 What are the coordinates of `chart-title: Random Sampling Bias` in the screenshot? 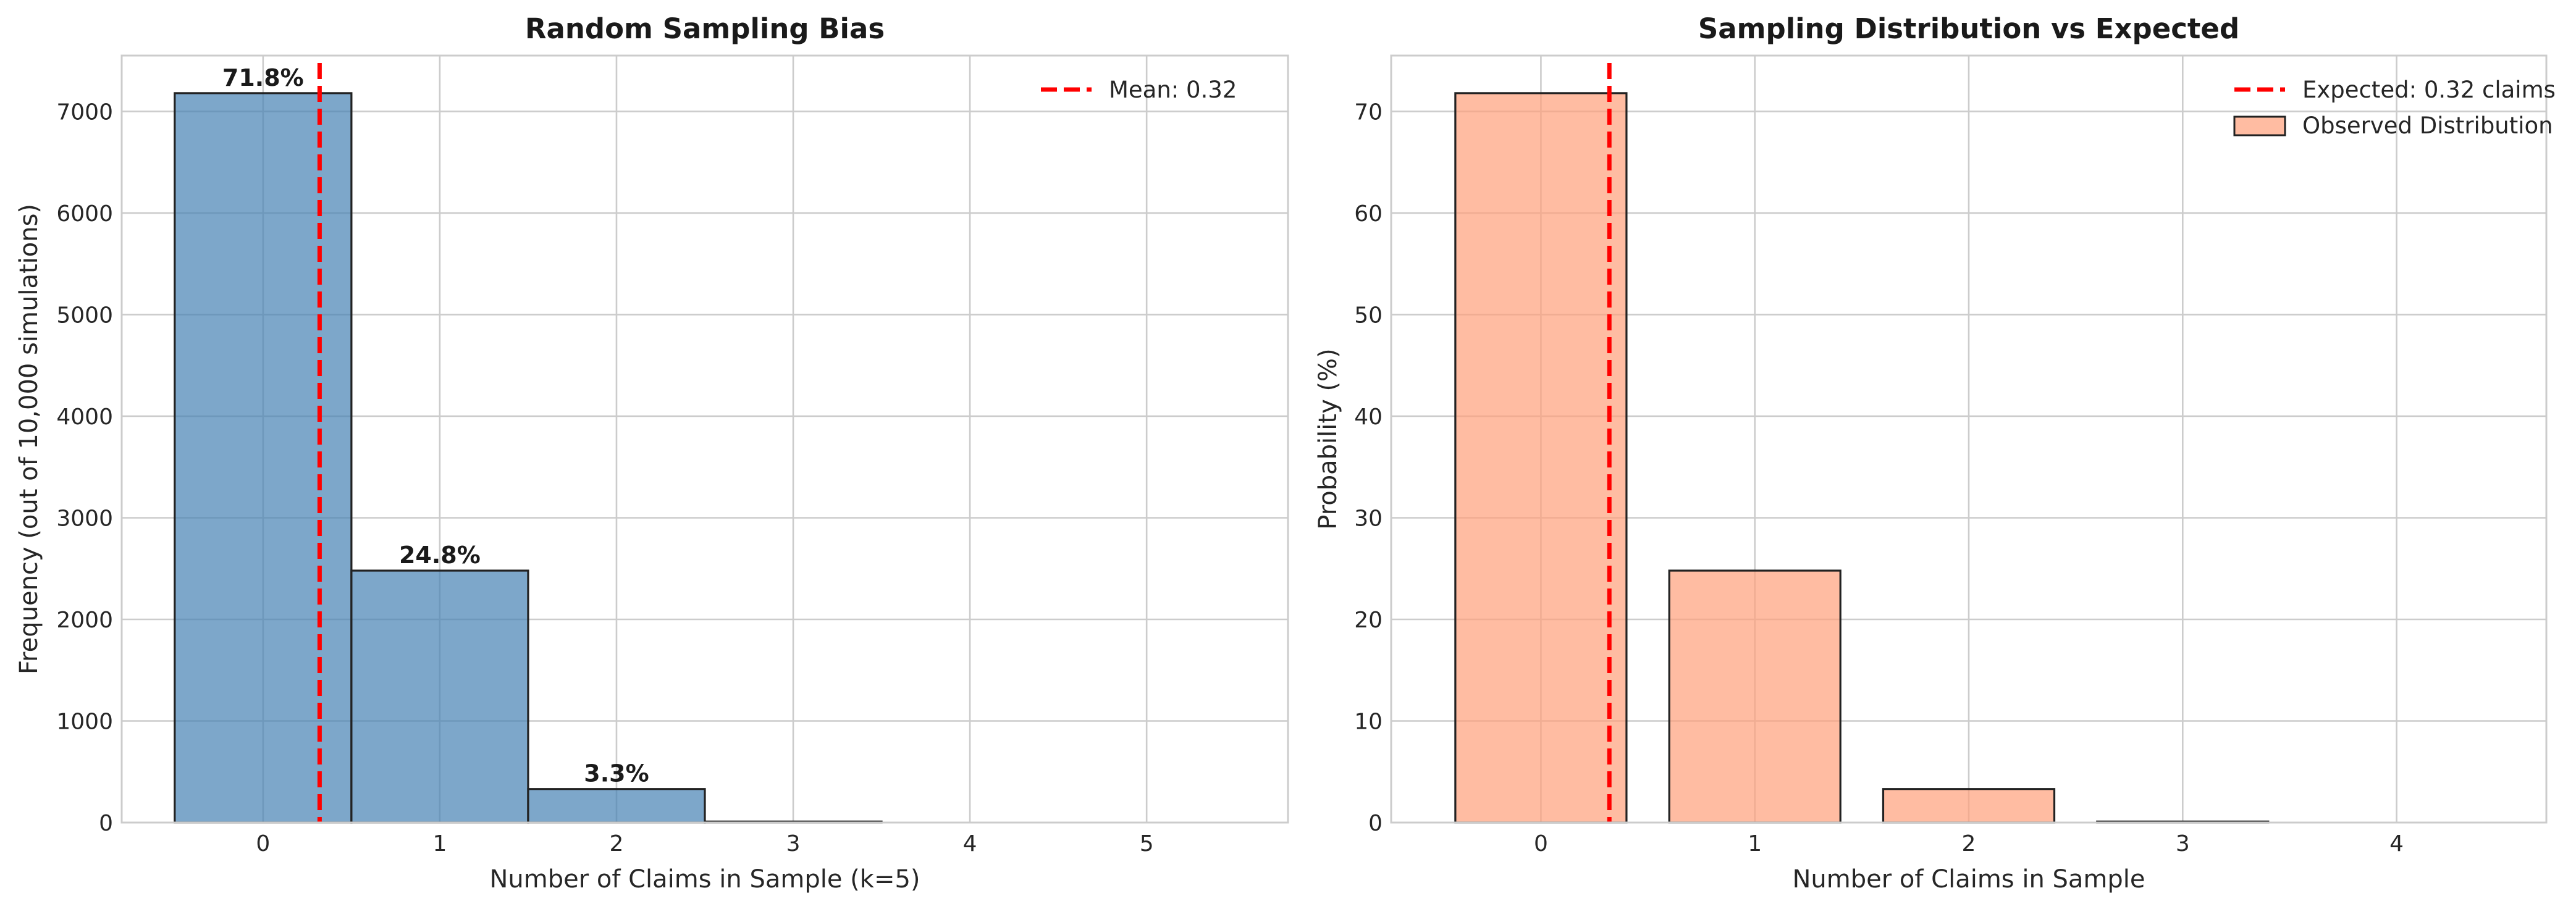 It's located at (705, 28).